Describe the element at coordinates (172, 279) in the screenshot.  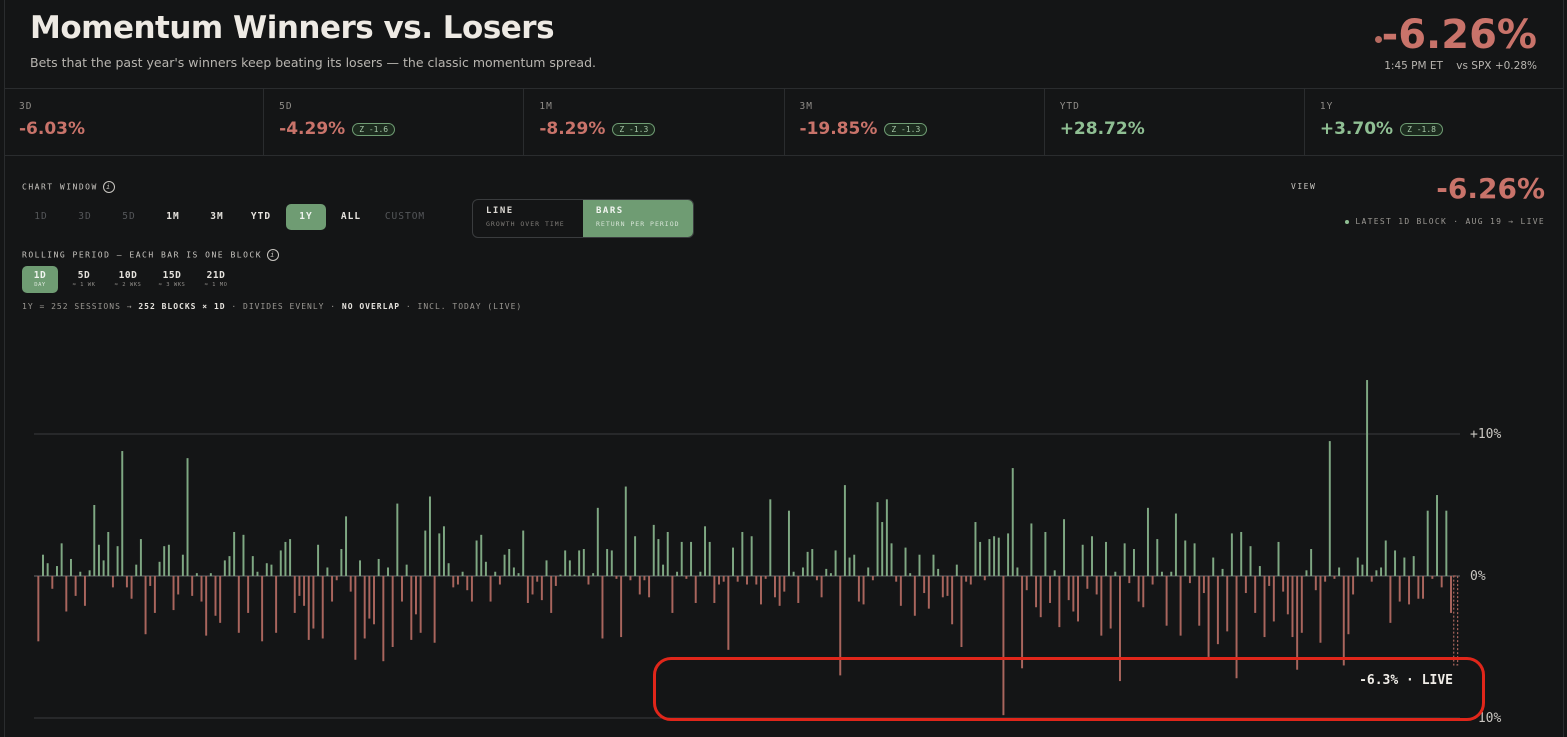
I see `period-button-15d: 15D ≈ 3 WKS` at that location.